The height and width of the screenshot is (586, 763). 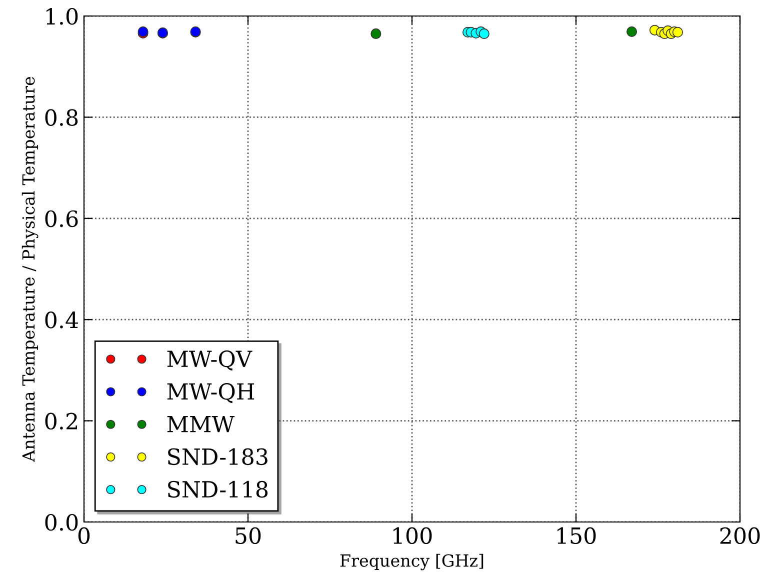 I want to click on legend-label: SND-183, so click(x=218, y=457).